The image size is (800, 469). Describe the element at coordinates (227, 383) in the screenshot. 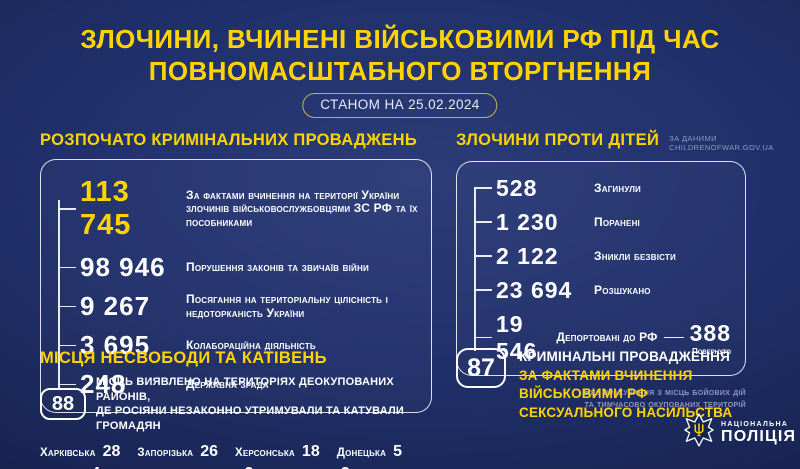

I see `stat-label: Державна зрада` at that location.